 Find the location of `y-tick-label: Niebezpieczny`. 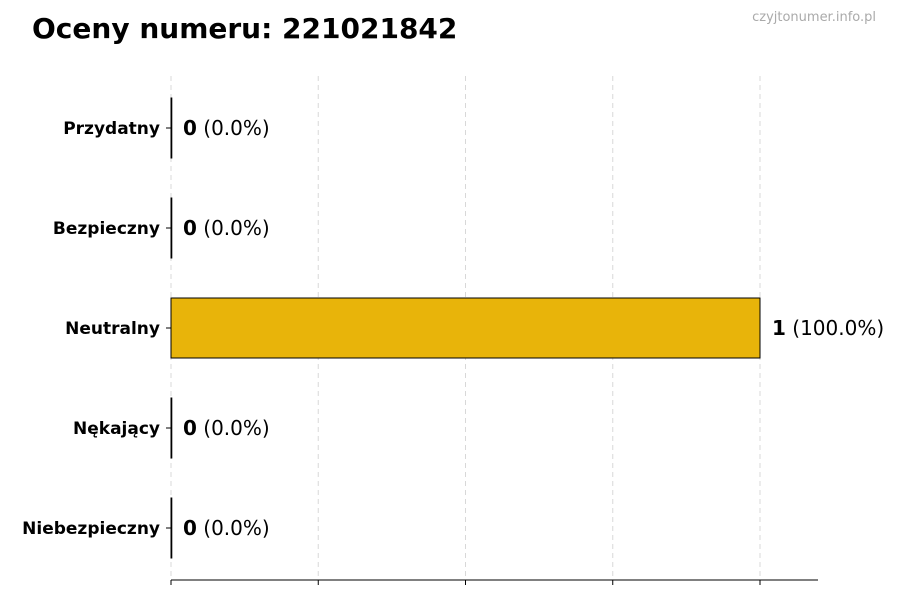

y-tick-label: Niebezpieczny is located at coordinates (91, 529).